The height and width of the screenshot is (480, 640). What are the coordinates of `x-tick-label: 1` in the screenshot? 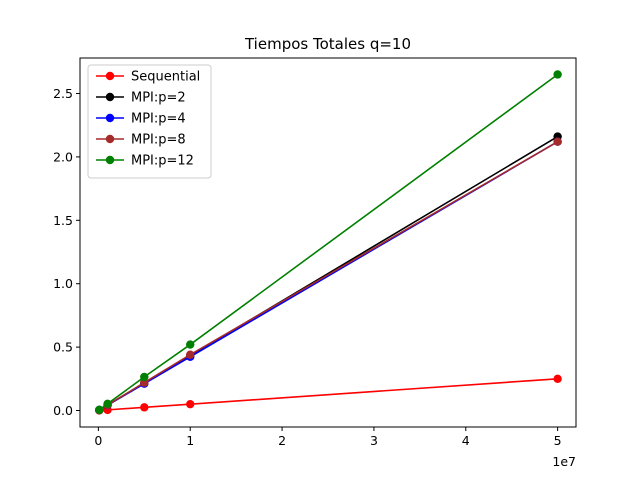 It's located at (190, 440).